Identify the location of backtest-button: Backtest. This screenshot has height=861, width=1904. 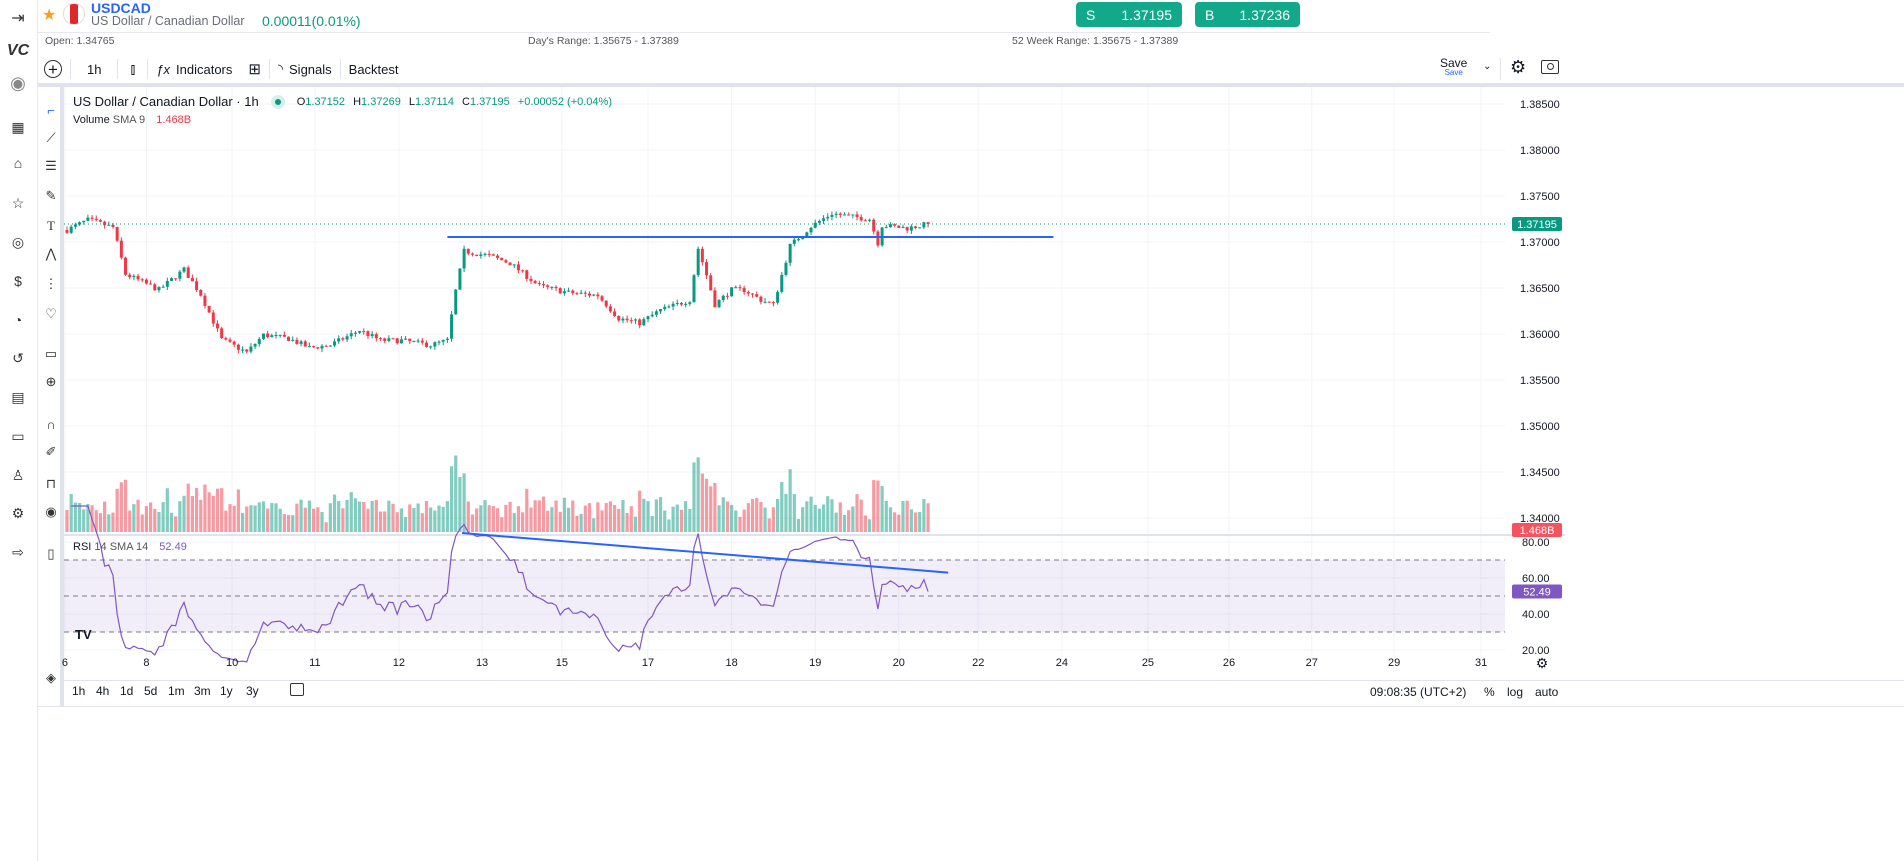
(373, 69).